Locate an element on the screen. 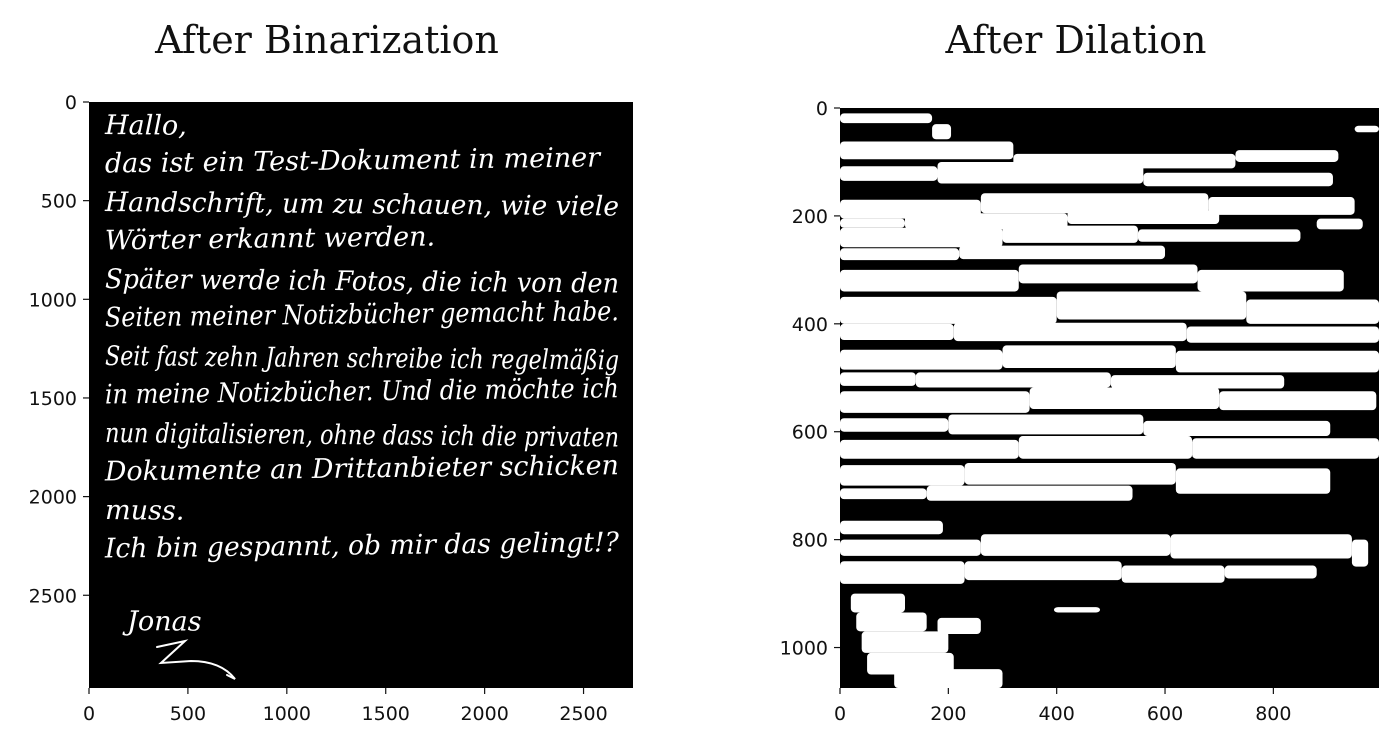 The width and height of the screenshot is (1400, 743). x-tick-label: 500 is located at coordinates (188, 714).